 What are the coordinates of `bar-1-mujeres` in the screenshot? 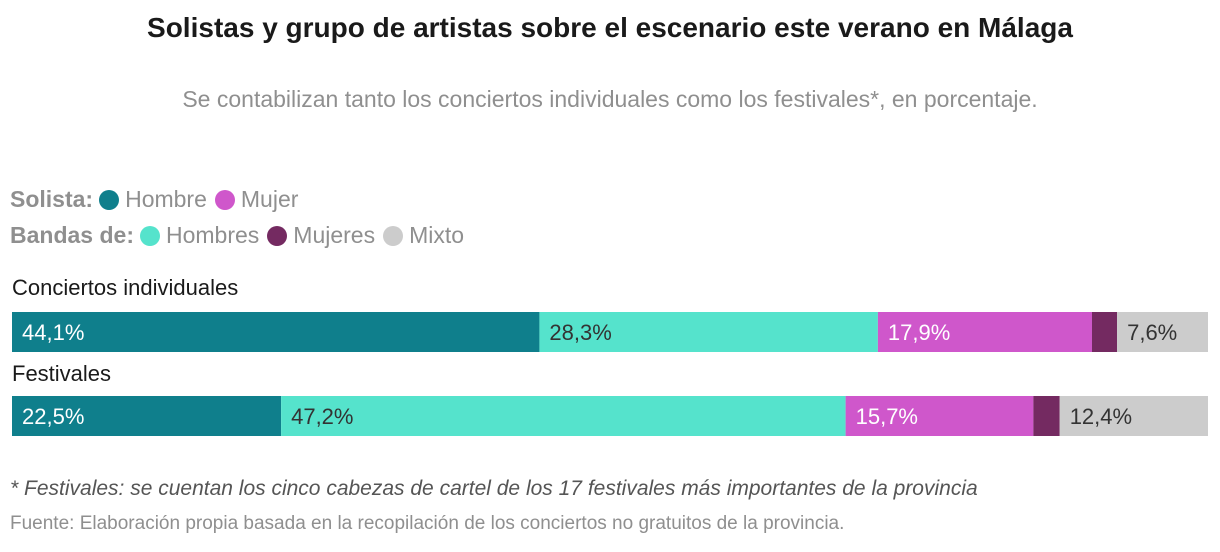 It's located at (1046, 416).